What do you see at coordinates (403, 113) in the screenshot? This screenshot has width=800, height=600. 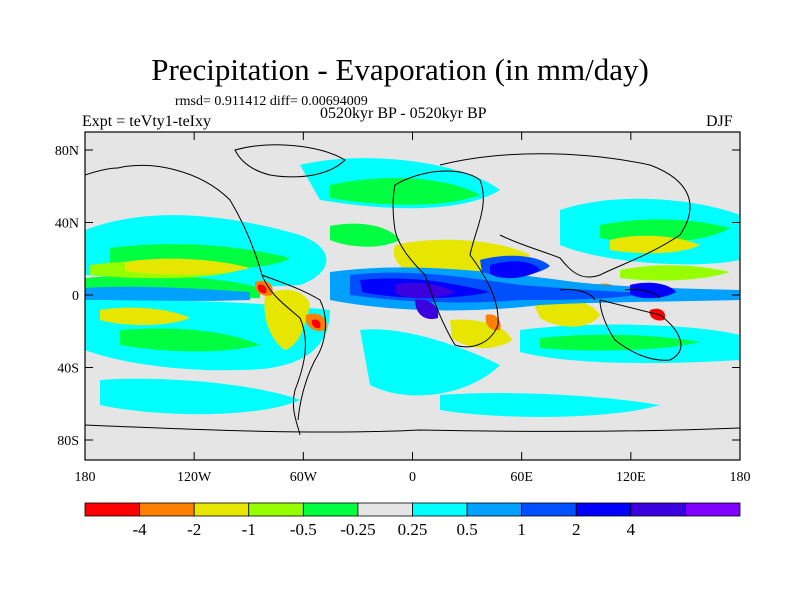 I see `period-label: 0520kyr BP - 0520kyr BP` at bounding box center [403, 113].